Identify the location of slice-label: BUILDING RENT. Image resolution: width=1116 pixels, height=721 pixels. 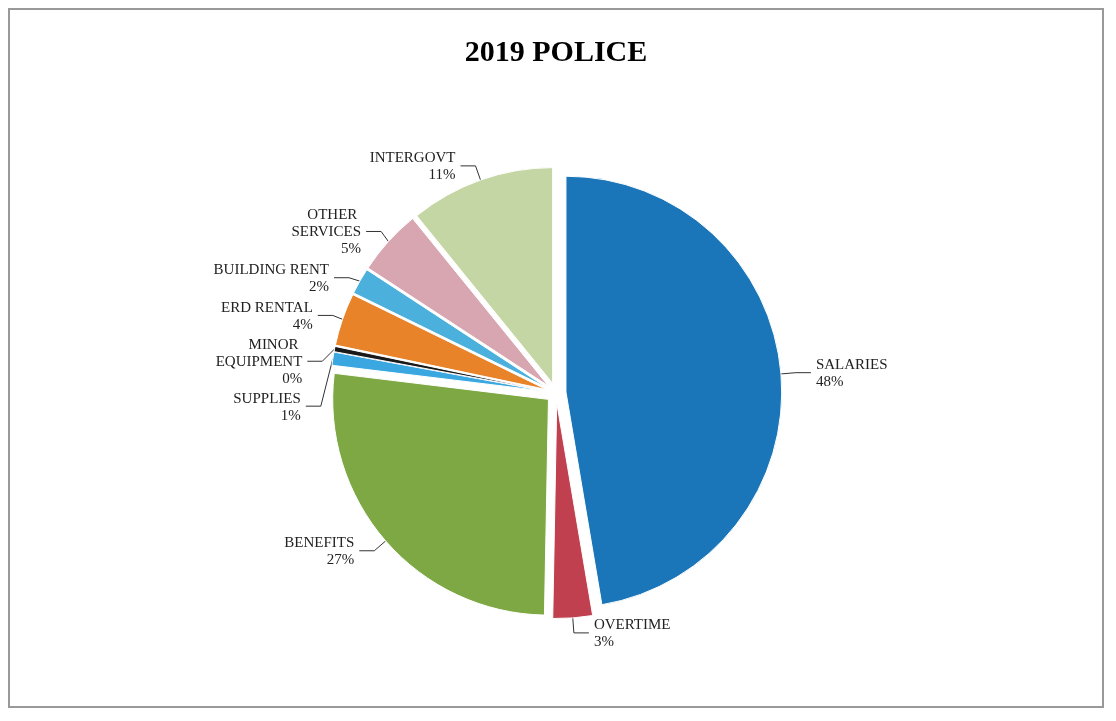
(271, 269).